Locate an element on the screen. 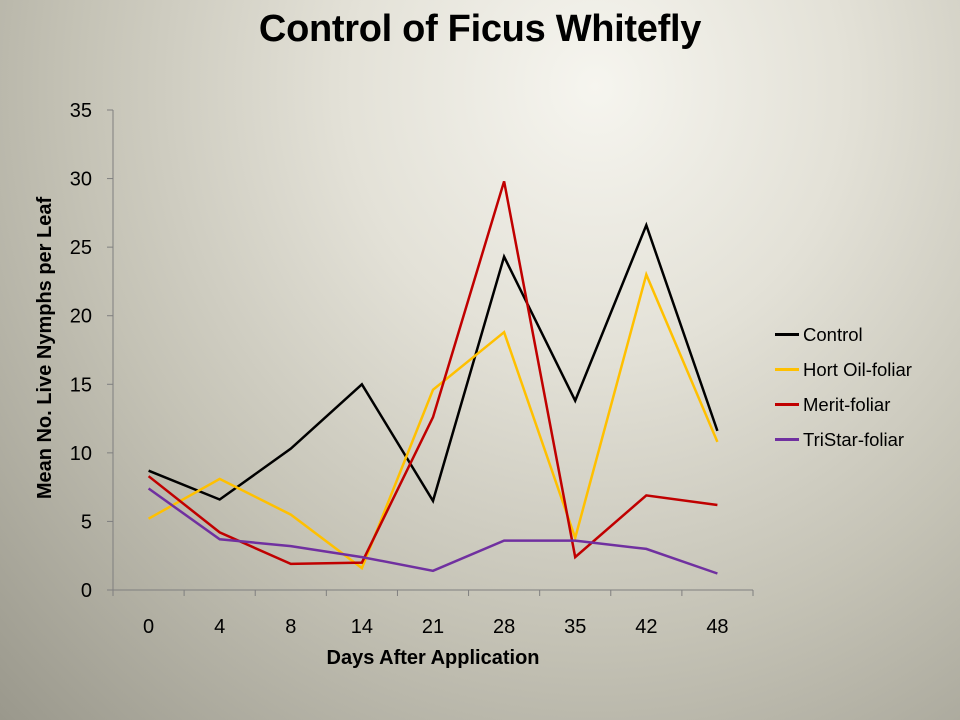 The width and height of the screenshot is (960, 720). legend-item: Control is located at coordinates (843, 334).